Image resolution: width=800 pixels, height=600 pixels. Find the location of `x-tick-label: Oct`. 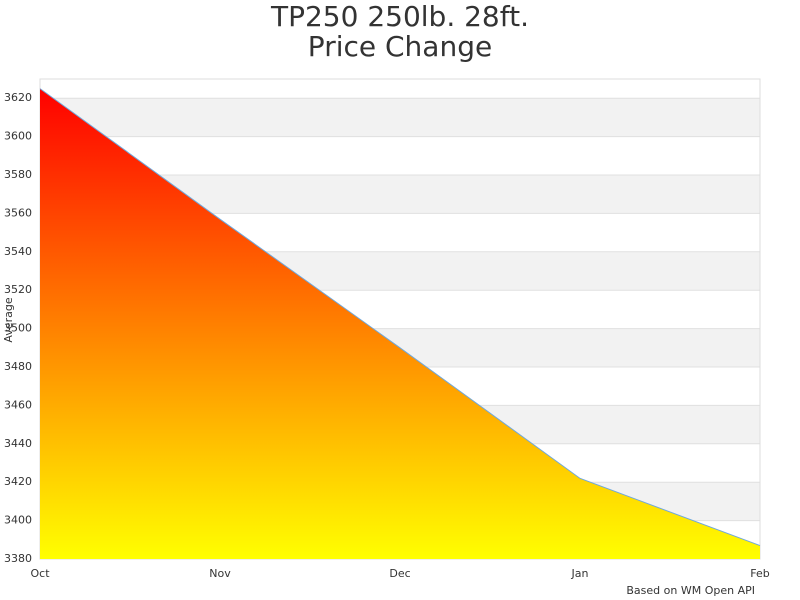

x-tick-label: Oct is located at coordinates (40, 573).